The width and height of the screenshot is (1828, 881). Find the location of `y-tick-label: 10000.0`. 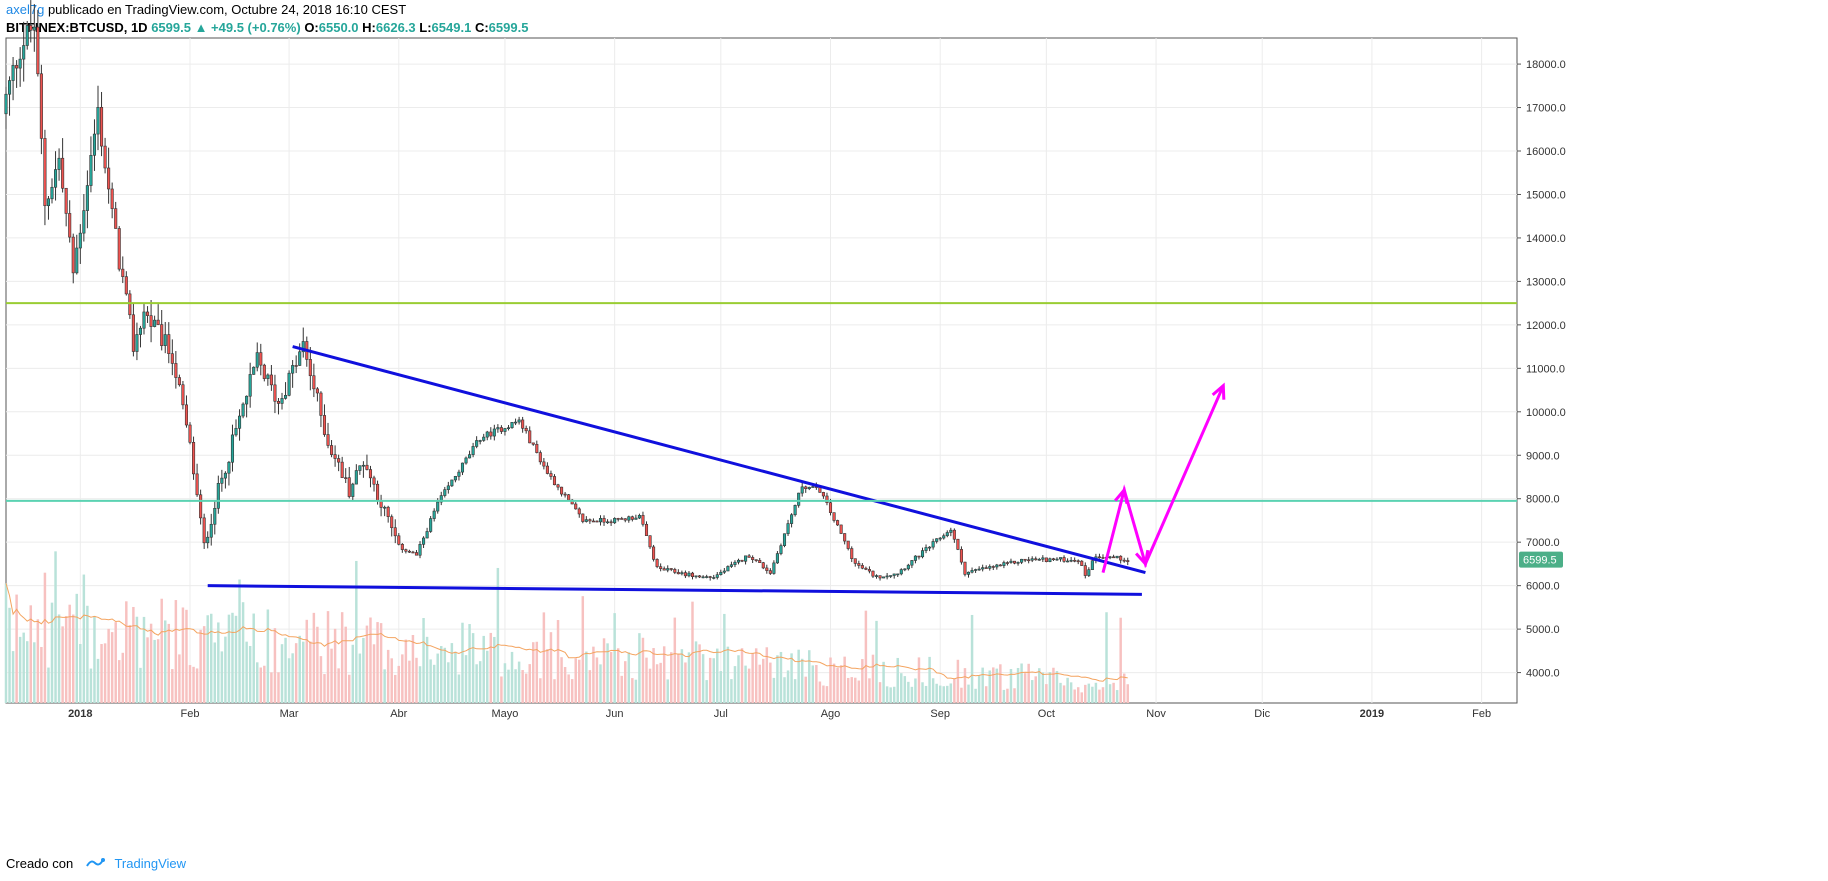

y-tick-label: 10000.0 is located at coordinates (1546, 413).